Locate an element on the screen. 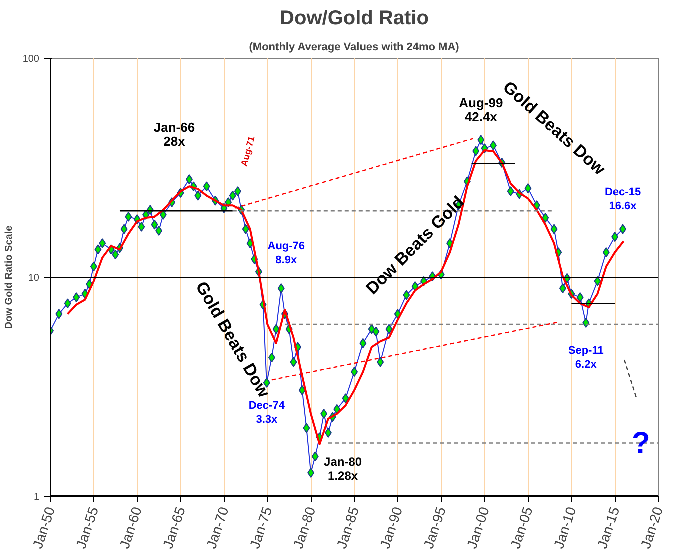  x-tick-label: Jan-55 is located at coordinates (87, 527).